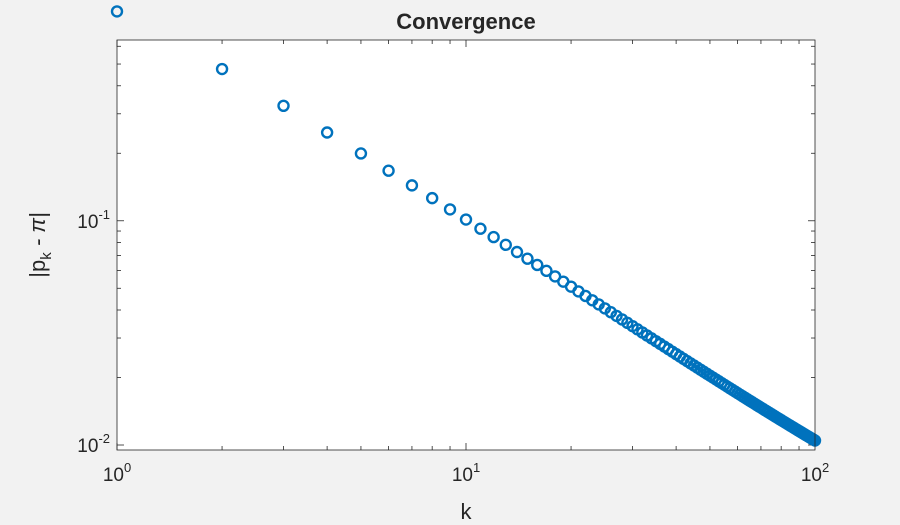  I want to click on chart-title: Convergence, so click(465, 21).